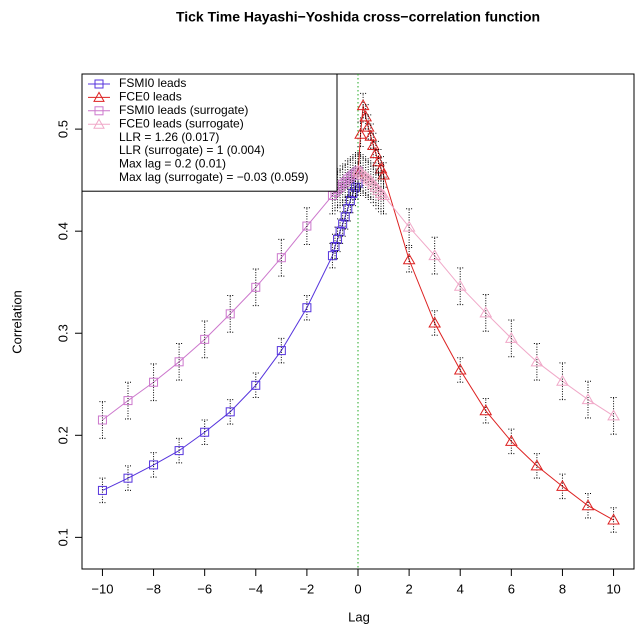 This screenshot has width=635, height=632. I want to click on y-tick-label: 0.3, so click(62, 333).